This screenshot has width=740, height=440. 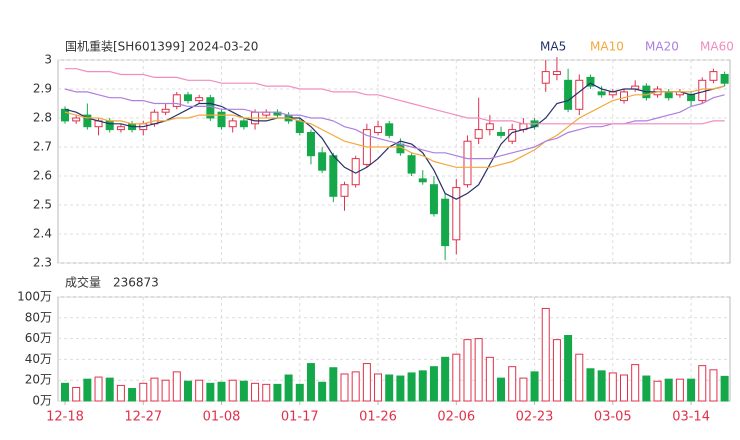 I want to click on y-tick-label: 20万, so click(x=38, y=380).